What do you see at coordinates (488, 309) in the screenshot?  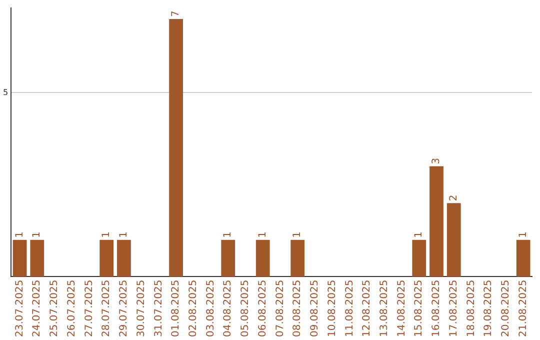 I see `x-tick-label: 19.08.2025` at bounding box center [488, 309].